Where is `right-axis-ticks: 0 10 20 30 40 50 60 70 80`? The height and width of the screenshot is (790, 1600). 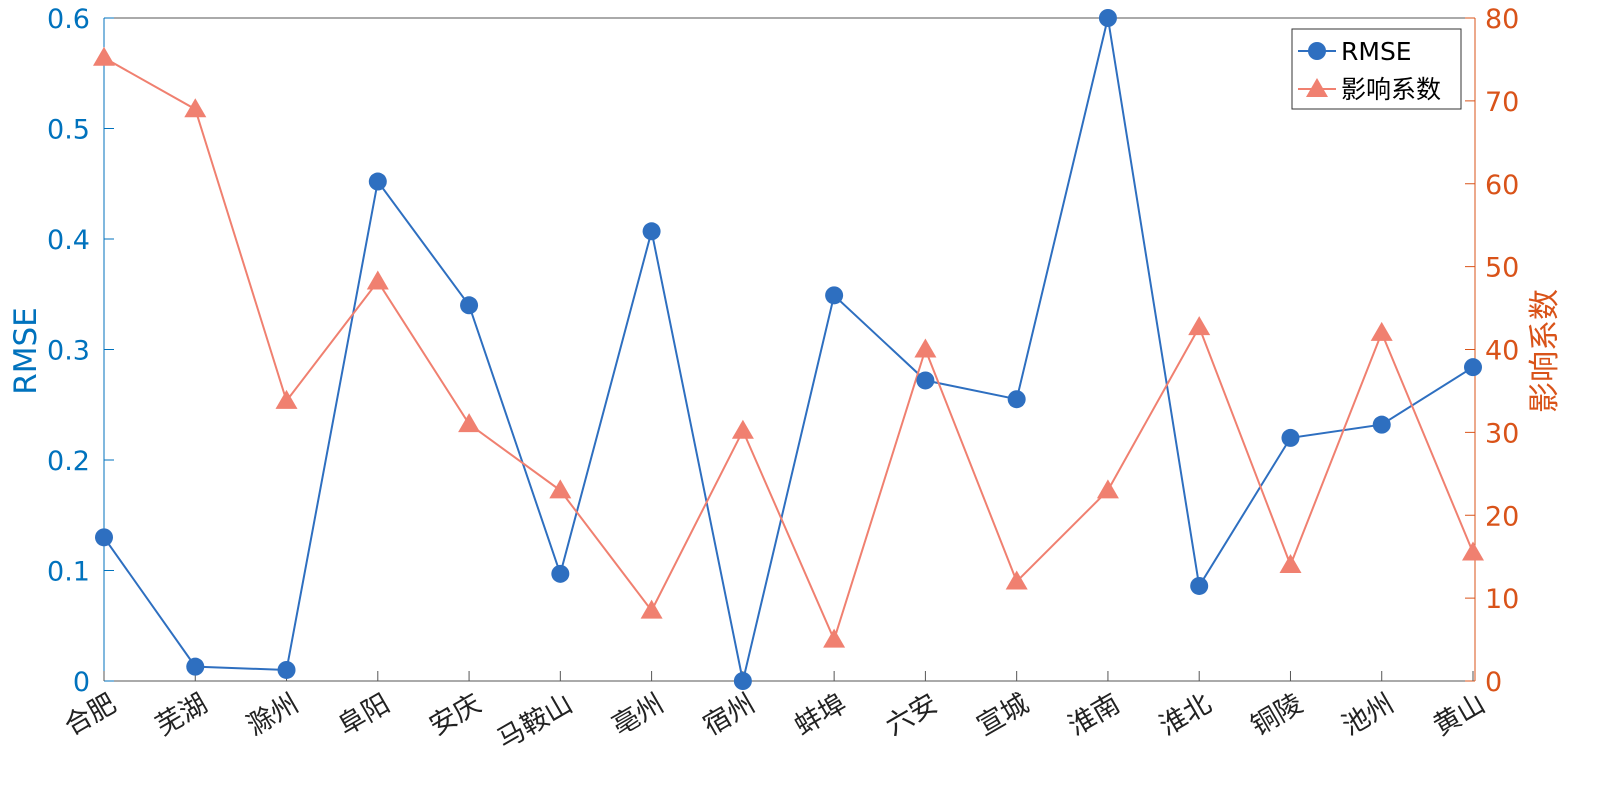 right-axis-ticks: 0 10 20 30 40 50 60 70 80 is located at coordinates (1492, 351).